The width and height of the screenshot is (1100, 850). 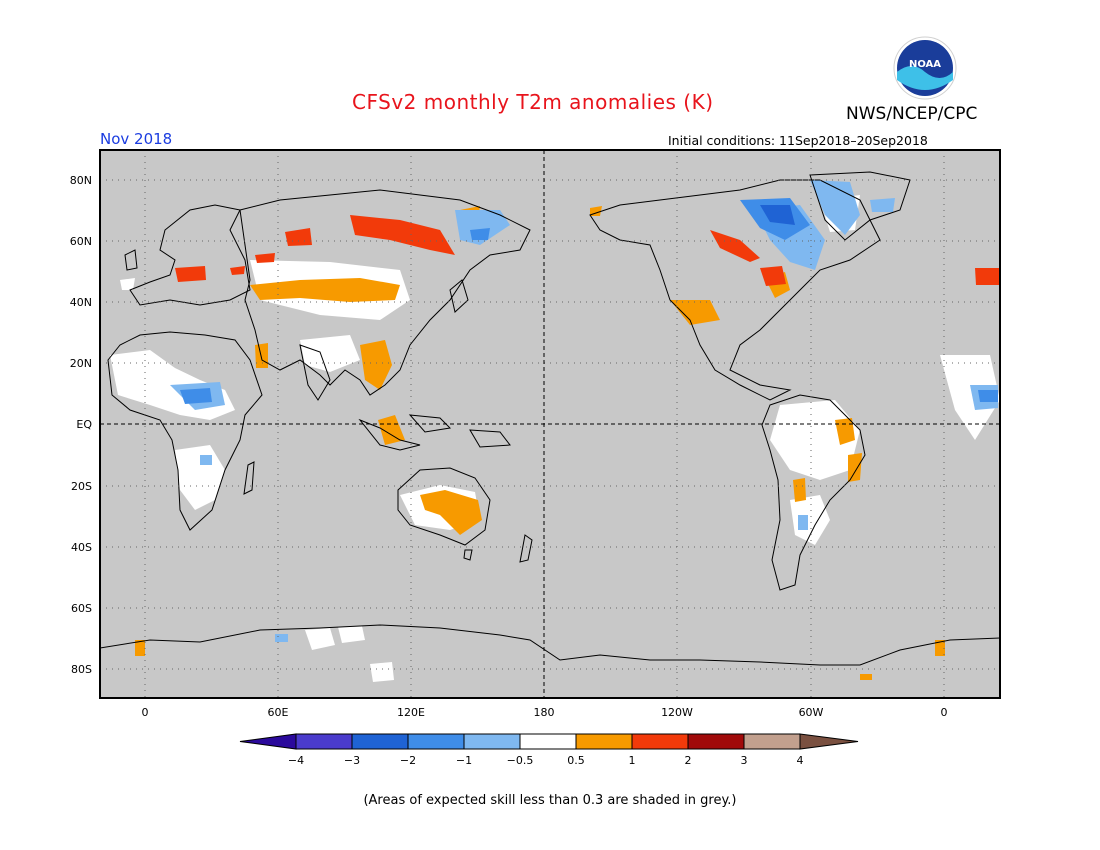 I want to click on lat-label: 20N, so click(x=81, y=363).